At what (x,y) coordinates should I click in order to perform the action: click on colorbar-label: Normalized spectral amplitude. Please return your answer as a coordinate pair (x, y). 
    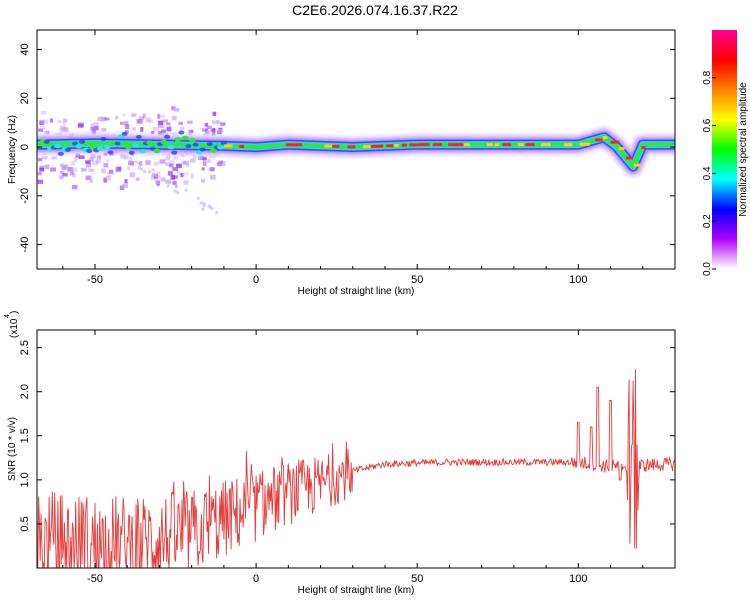
    Looking at the image, I should click on (743, 149).